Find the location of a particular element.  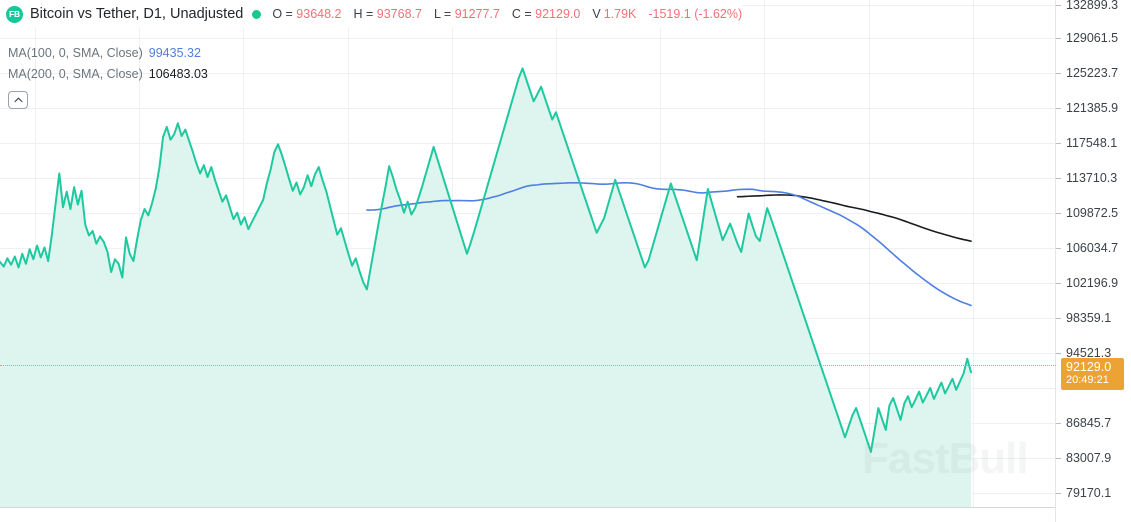

price-axis-tick: 132899.3 is located at coordinates (1087, 6).